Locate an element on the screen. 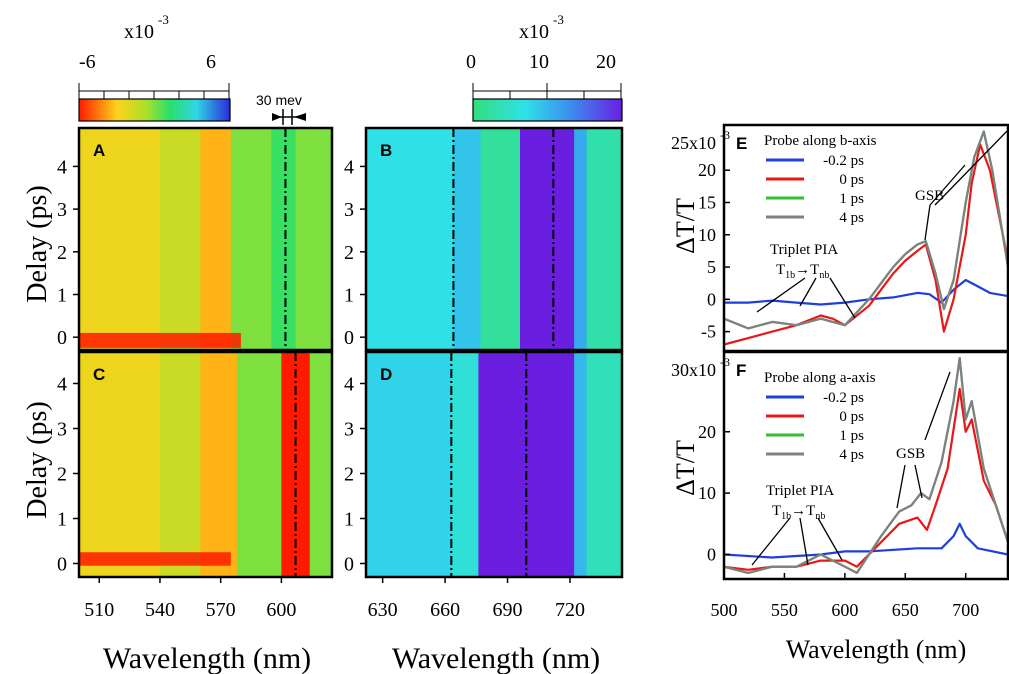 Image resolution: width=1009 pixels, height=674 pixels. xtick-label: 500 is located at coordinates (724, 610).